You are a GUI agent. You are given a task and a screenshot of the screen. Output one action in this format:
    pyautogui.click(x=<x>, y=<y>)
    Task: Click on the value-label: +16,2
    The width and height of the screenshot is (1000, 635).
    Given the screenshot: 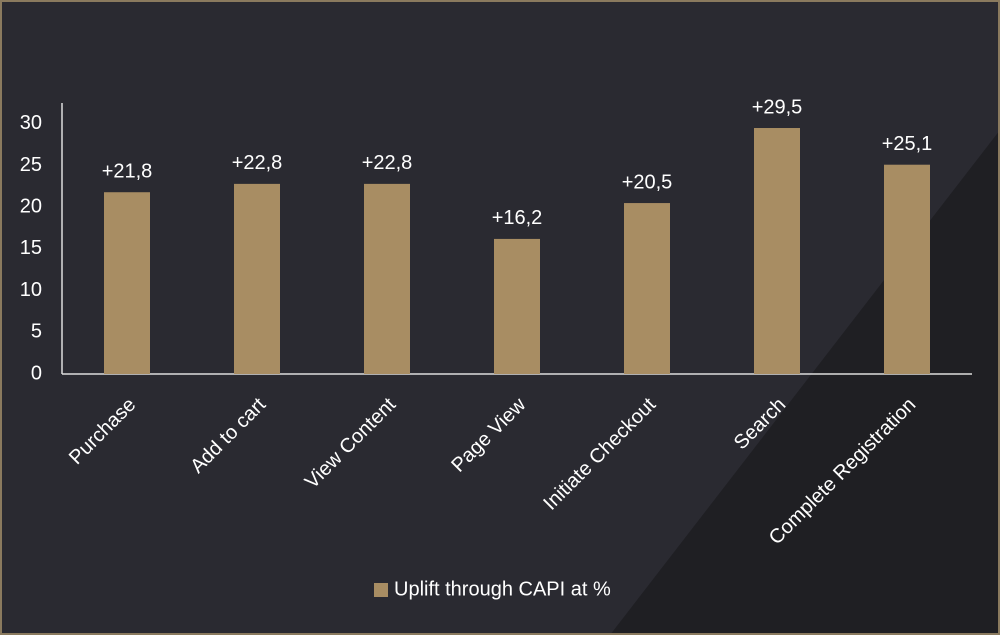 What is the action you would take?
    pyautogui.click(x=517, y=218)
    